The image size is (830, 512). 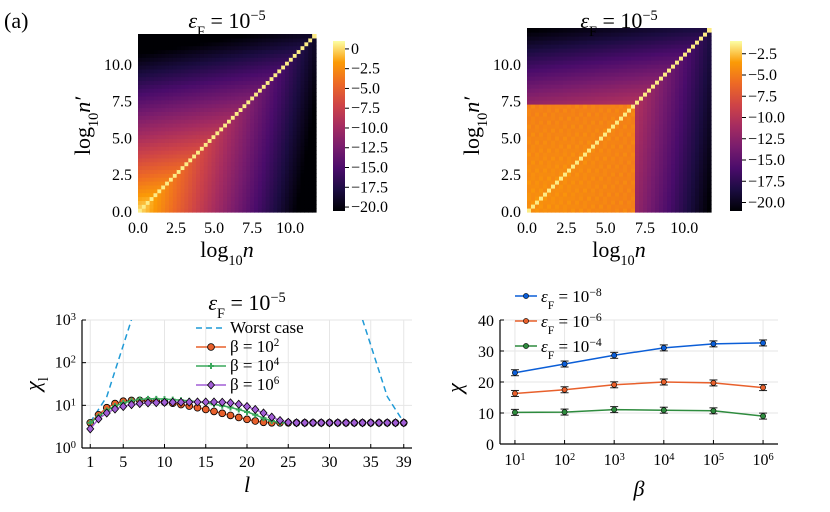 I want to click on colorbar-tick-label: −2.5, so click(x=365, y=69).